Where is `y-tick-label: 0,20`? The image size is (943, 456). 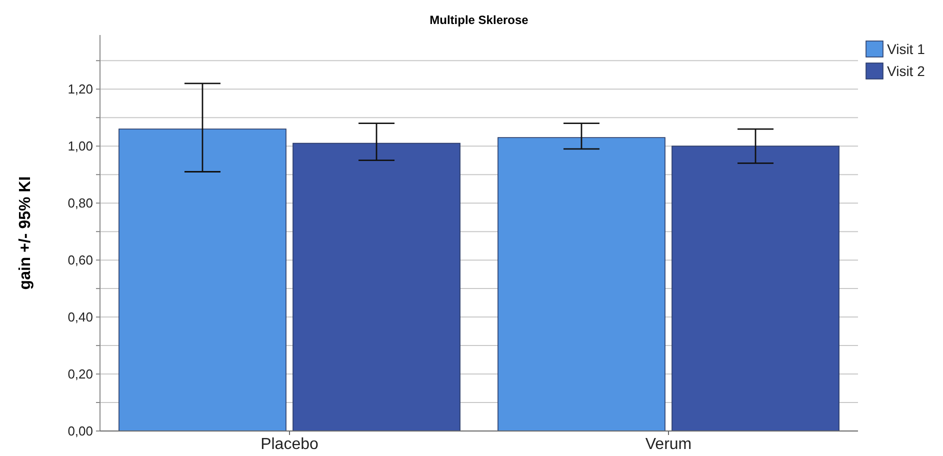 y-tick-label: 0,20 is located at coordinates (80, 374).